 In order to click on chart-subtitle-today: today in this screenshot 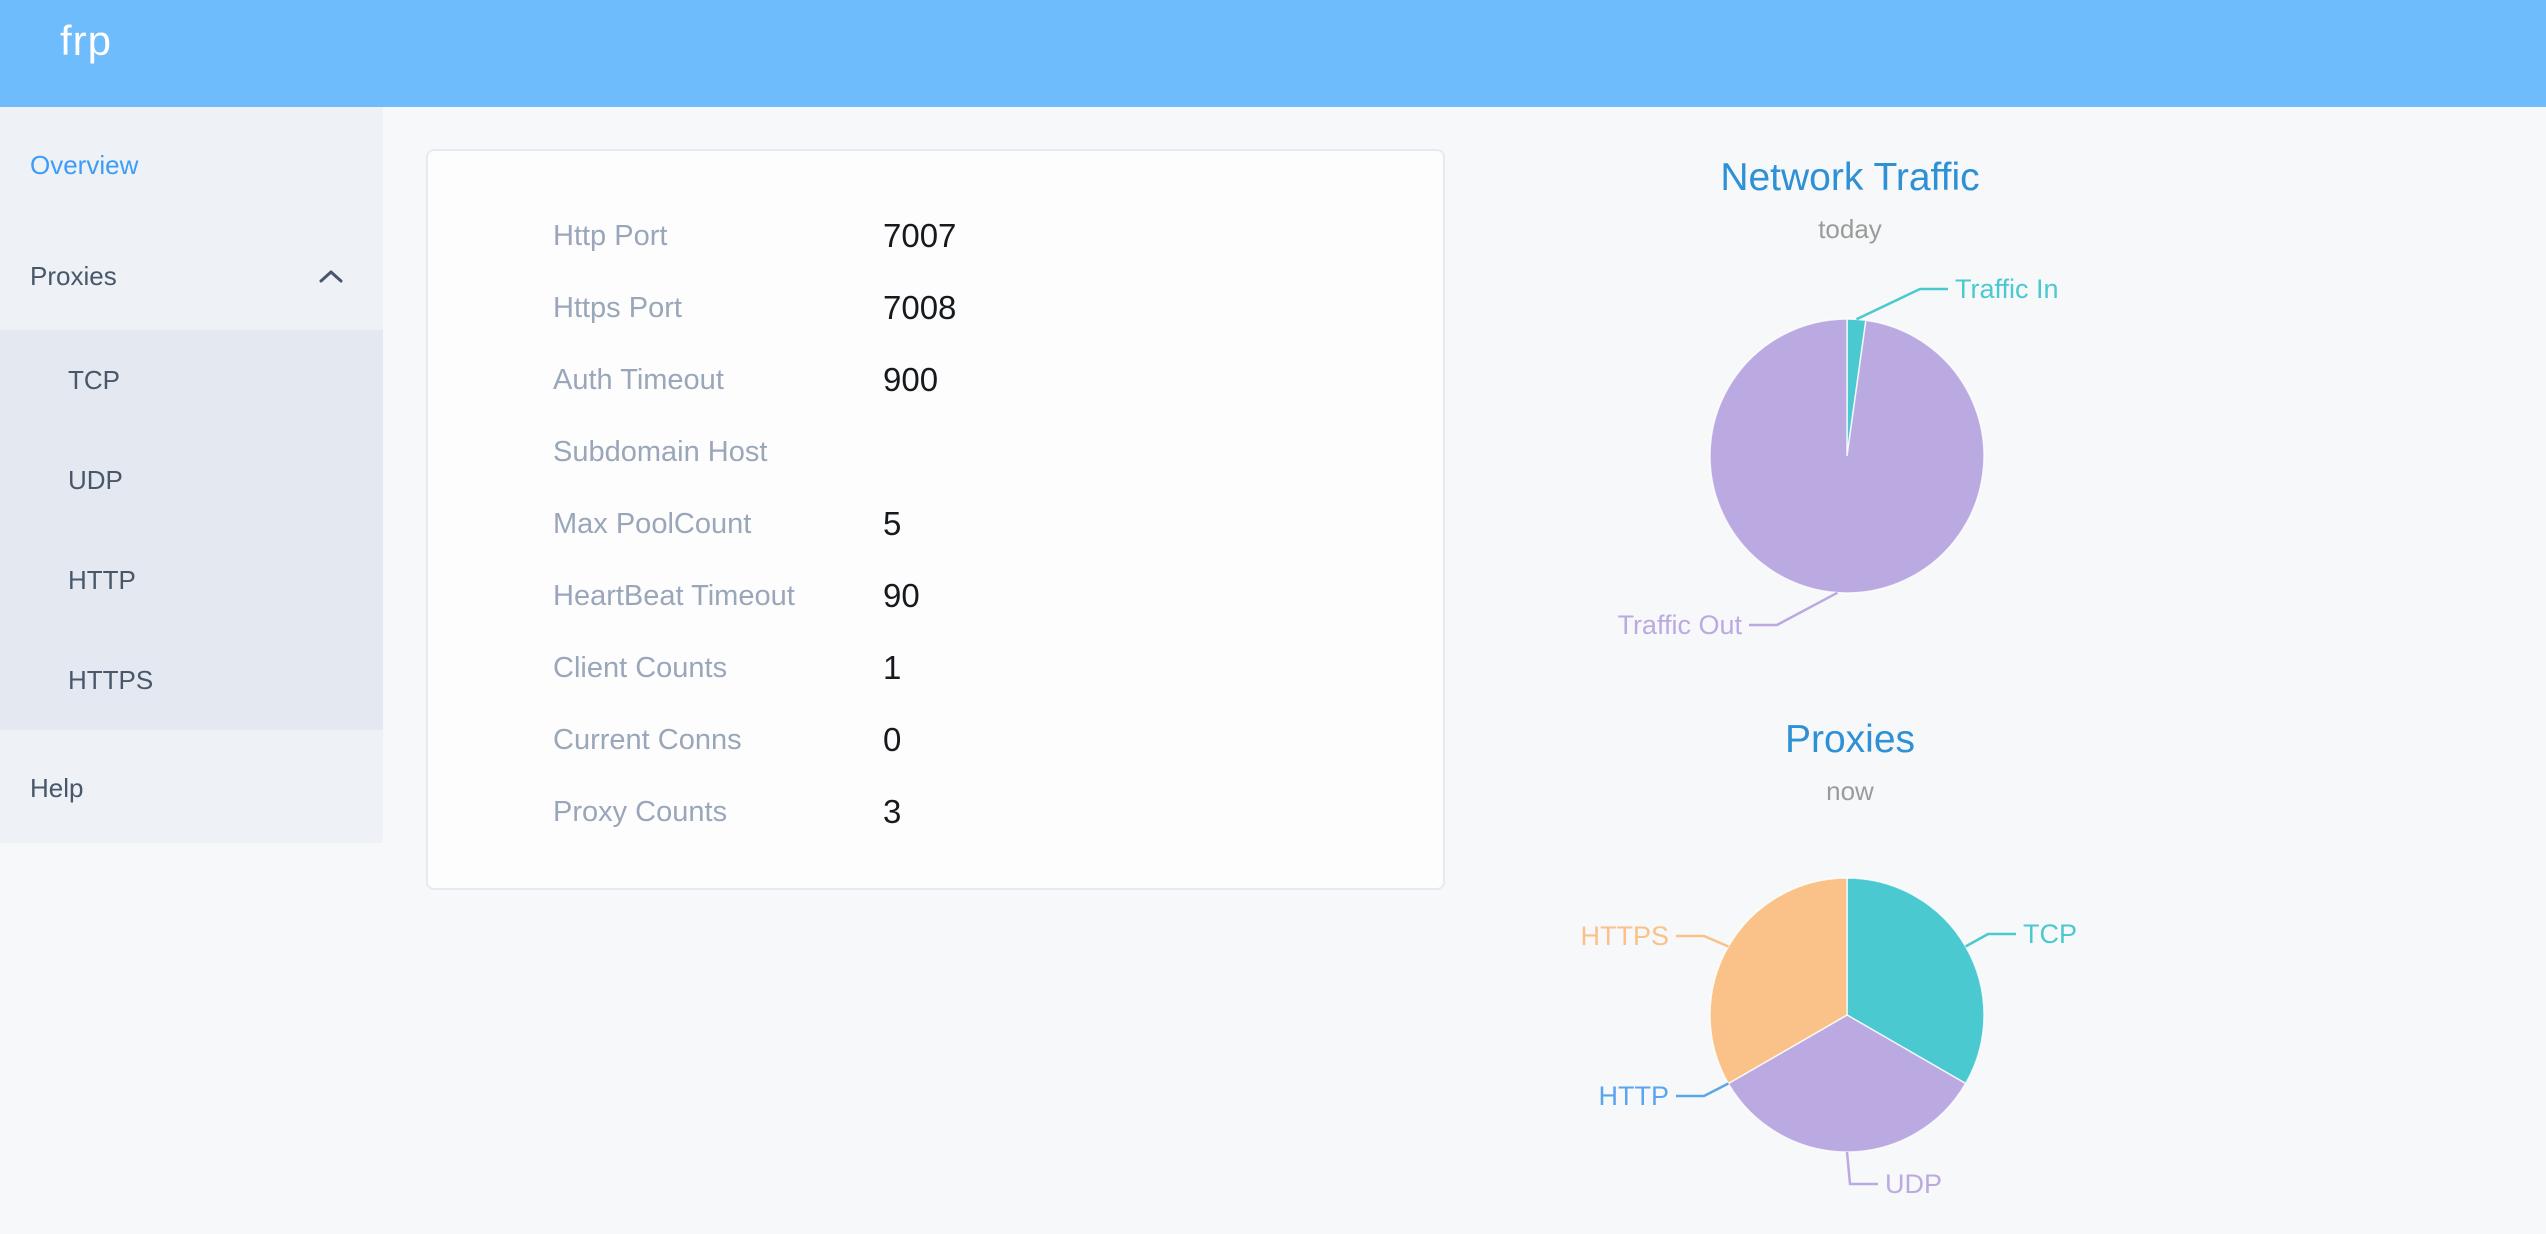, I will do `click(1850, 229)`.